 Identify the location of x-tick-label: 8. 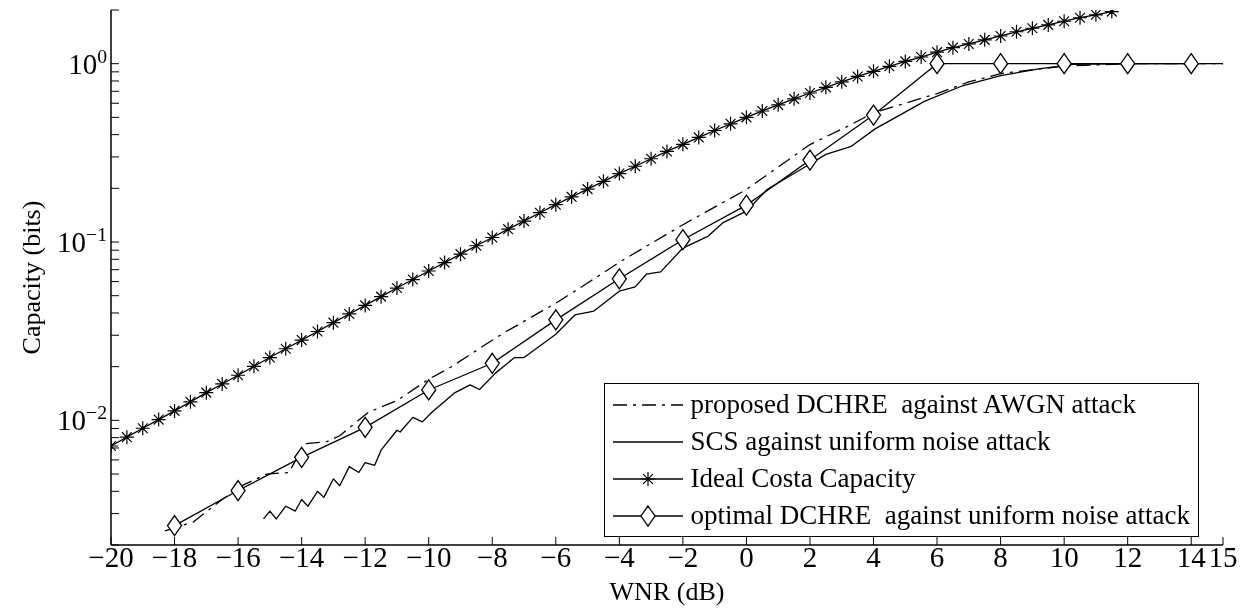
(1000, 557).